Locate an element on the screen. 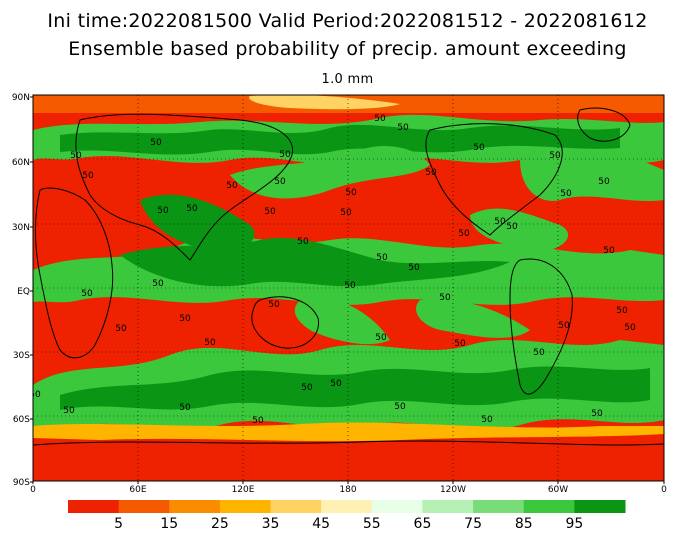 Image resolution: width=695 pixels, height=545 pixels. lon-label: 60E is located at coordinates (137, 490).